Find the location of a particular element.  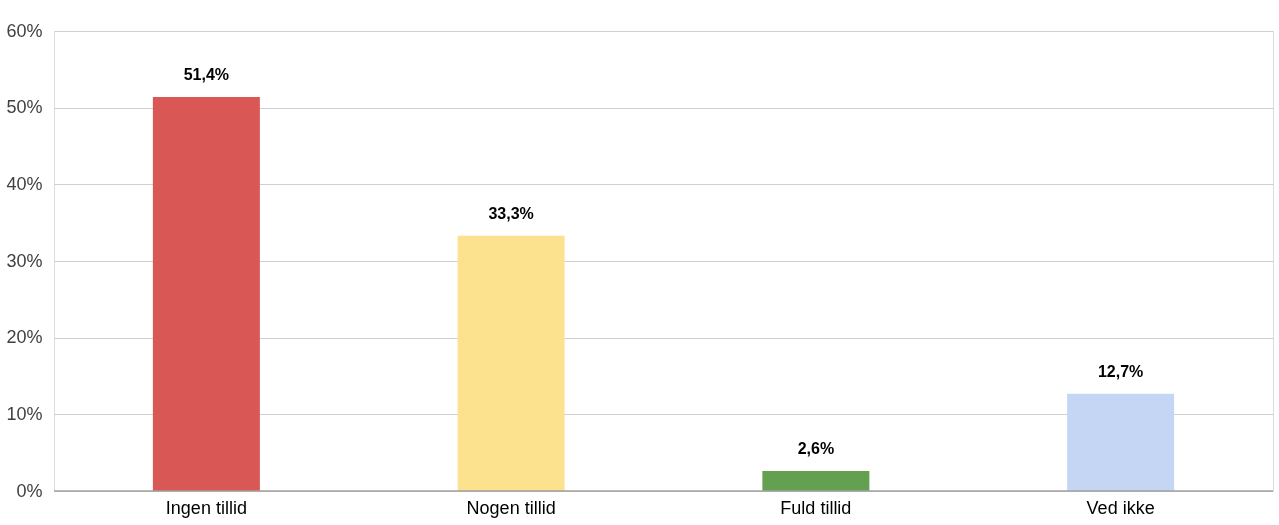

y-tick-label: 60% is located at coordinates (24, 30).